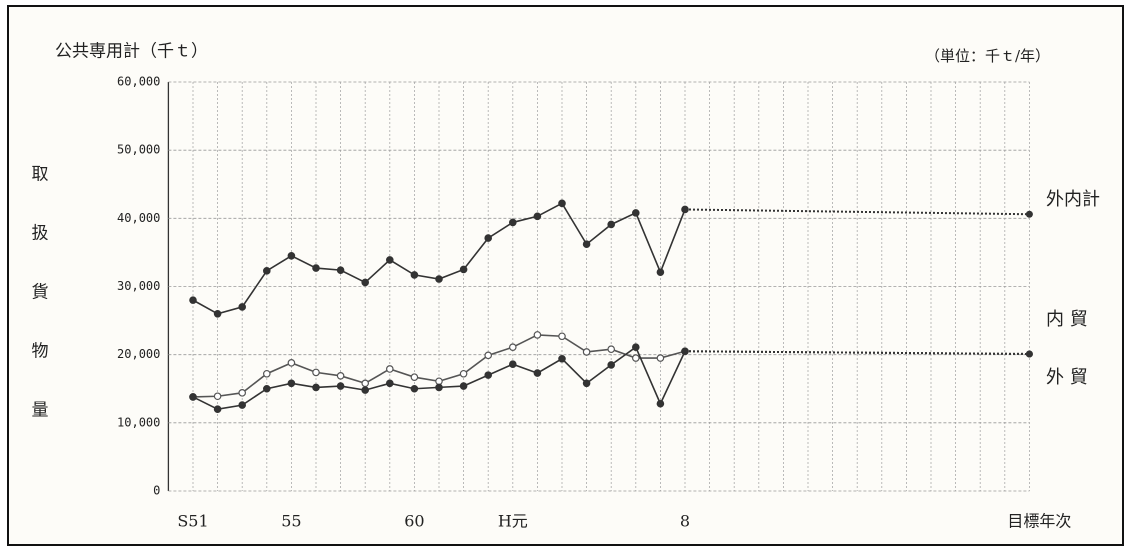 This screenshot has width=1131, height=555. What do you see at coordinates (131, 52) in the screenshot?
I see `chart-title: 公共専用計（千ｔ）` at bounding box center [131, 52].